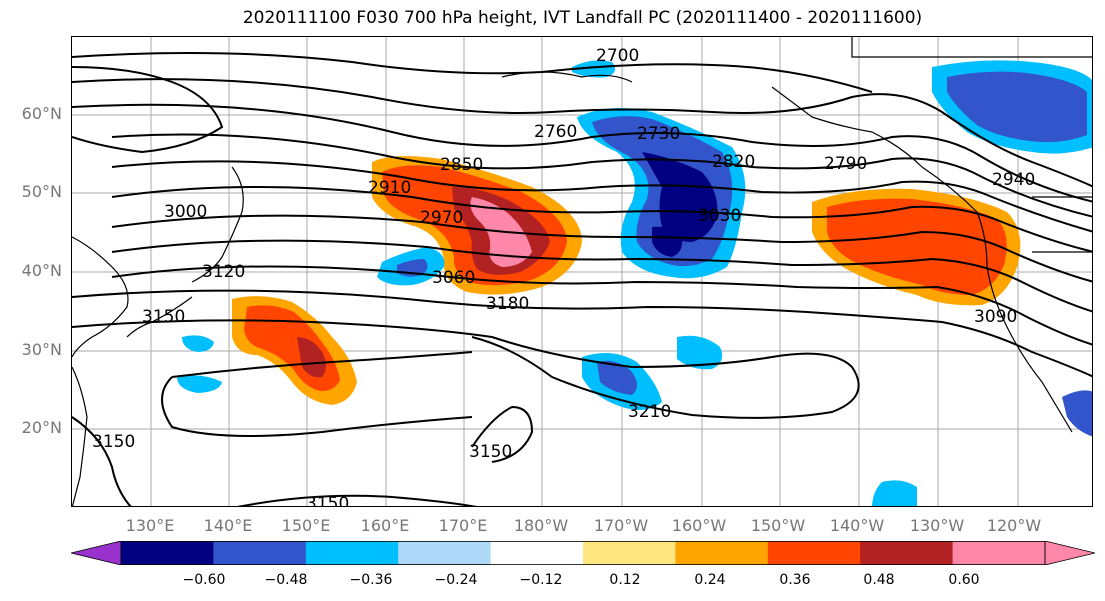 This screenshot has height=601, width=1105. I want to click on lat-label-40n: 40°N, so click(41, 270).